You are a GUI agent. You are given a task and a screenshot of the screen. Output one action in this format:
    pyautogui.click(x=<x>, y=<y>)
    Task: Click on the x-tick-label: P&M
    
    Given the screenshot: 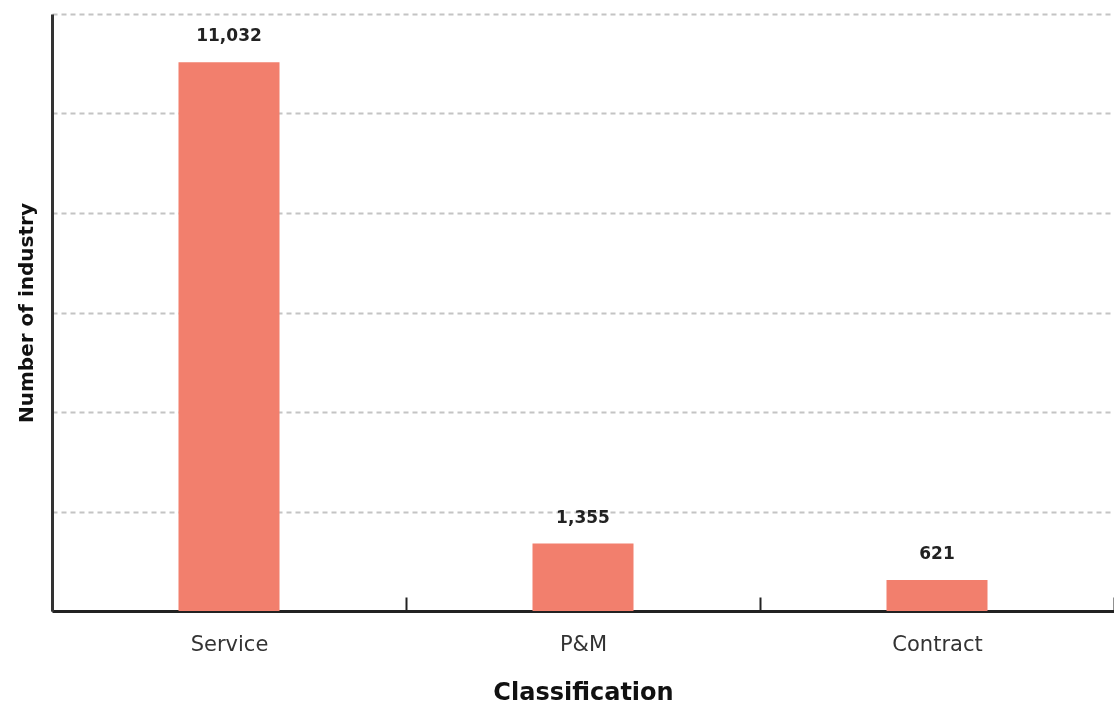 What is the action you would take?
    pyautogui.click(x=583, y=643)
    